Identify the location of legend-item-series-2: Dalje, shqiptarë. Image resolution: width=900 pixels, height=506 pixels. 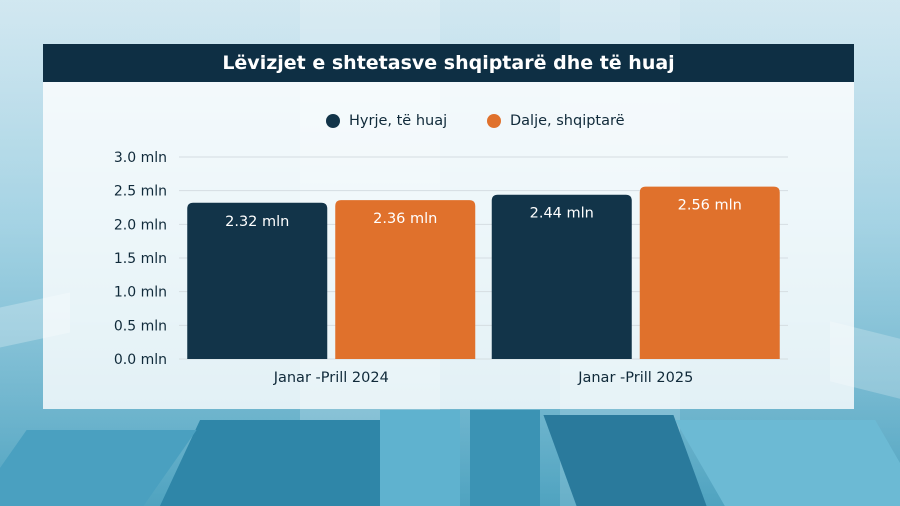
(556, 121).